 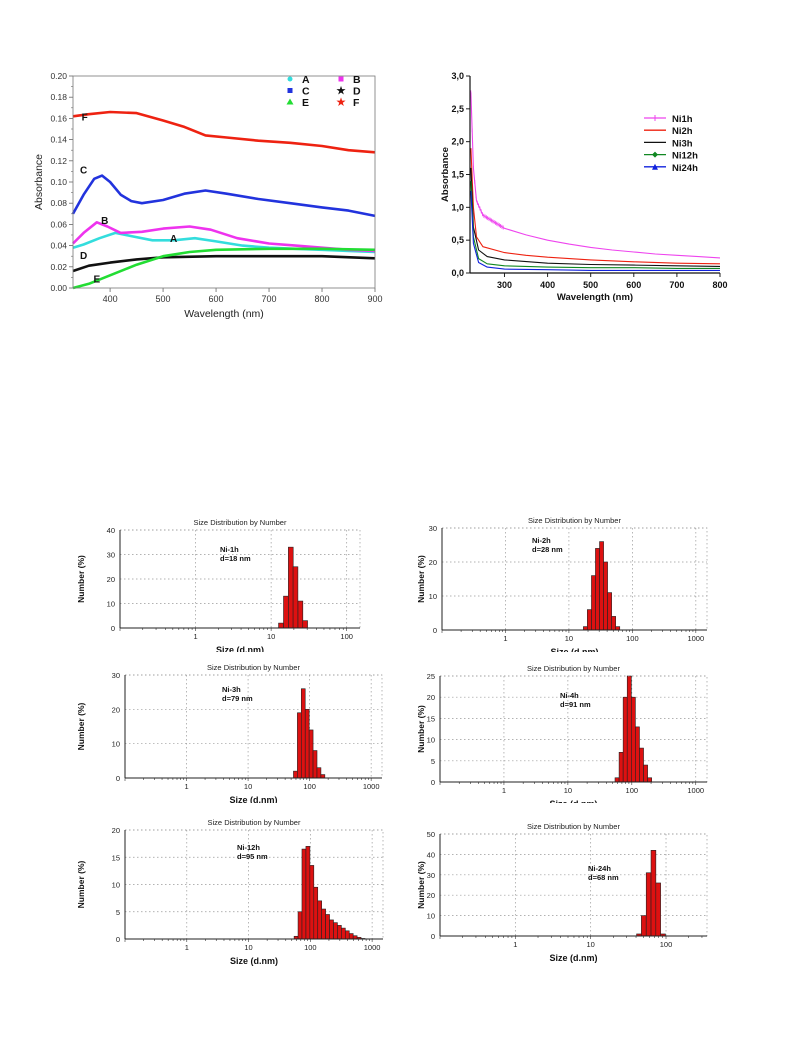 I want to click on y-tick-label: 1,0, so click(x=457, y=207).